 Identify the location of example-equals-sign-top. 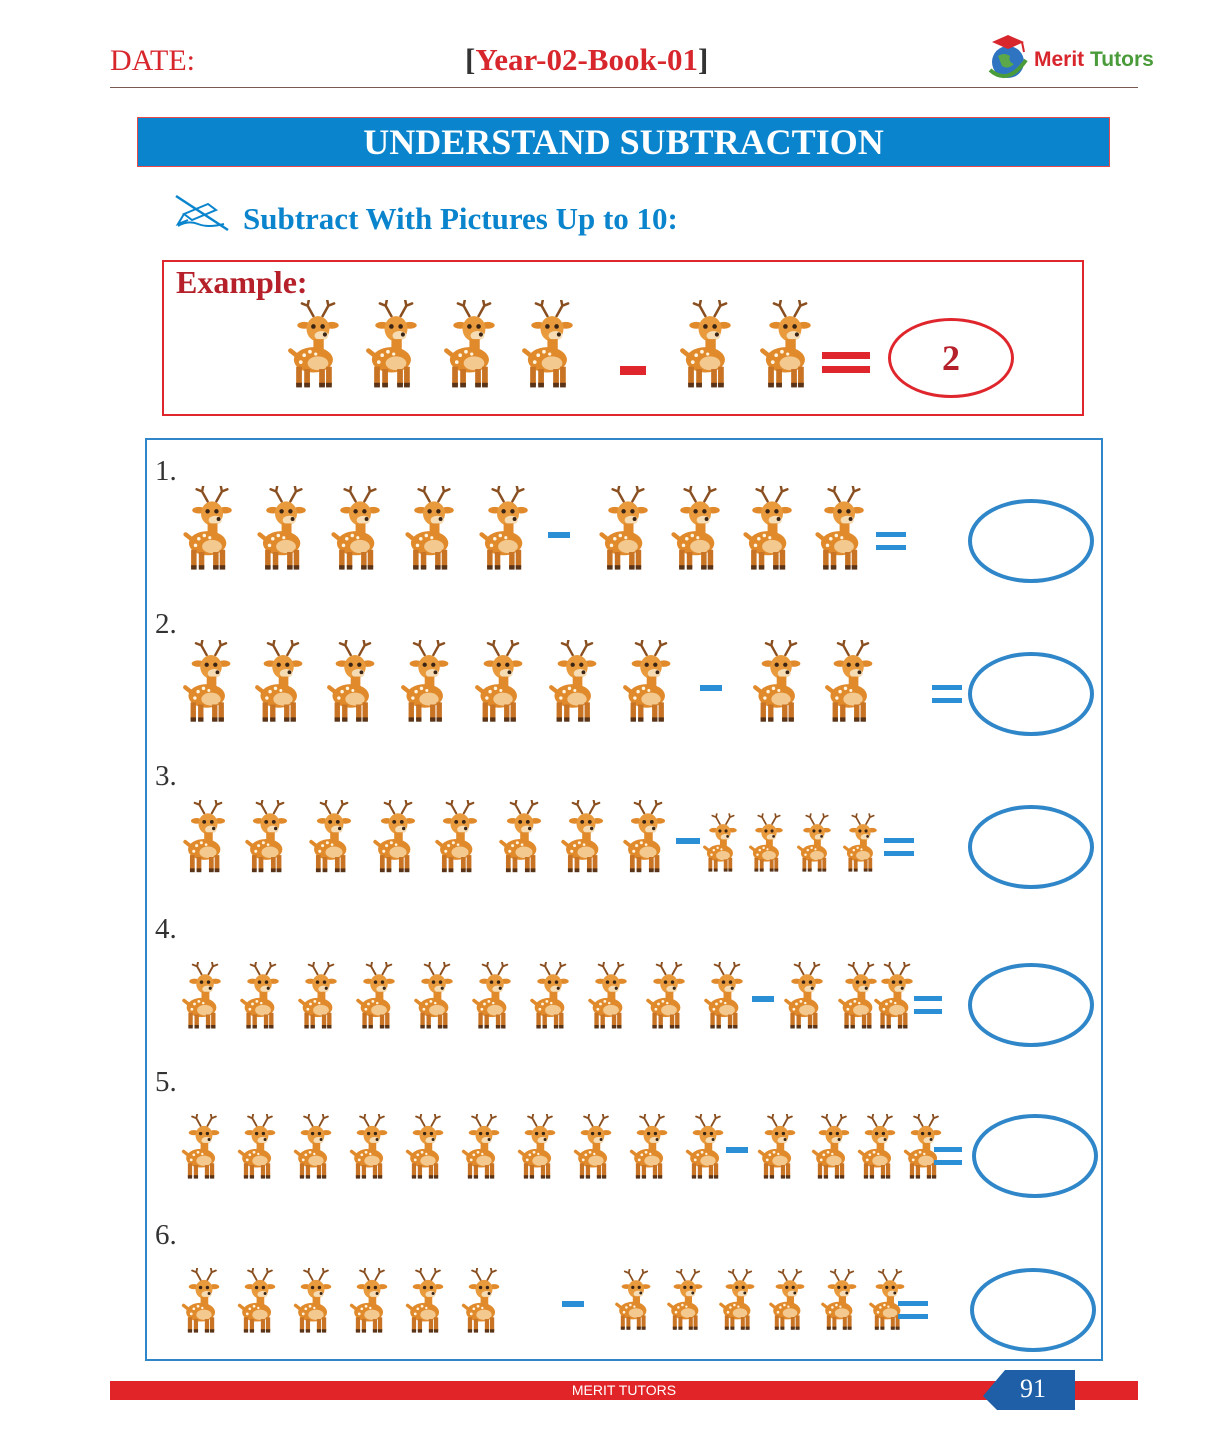
(846, 355).